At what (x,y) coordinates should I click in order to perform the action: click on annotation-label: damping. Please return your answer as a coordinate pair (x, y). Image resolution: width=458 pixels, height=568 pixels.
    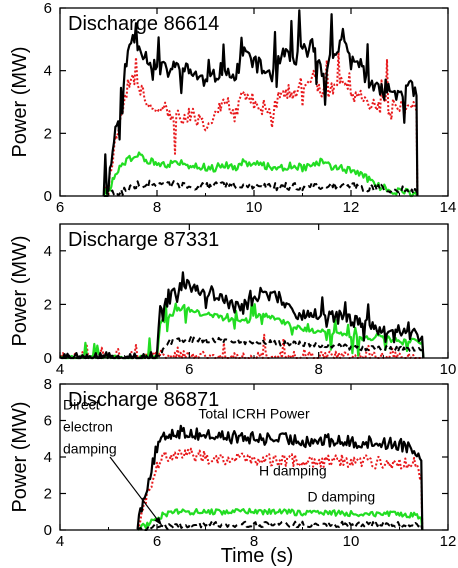
    Looking at the image, I should click on (90, 448).